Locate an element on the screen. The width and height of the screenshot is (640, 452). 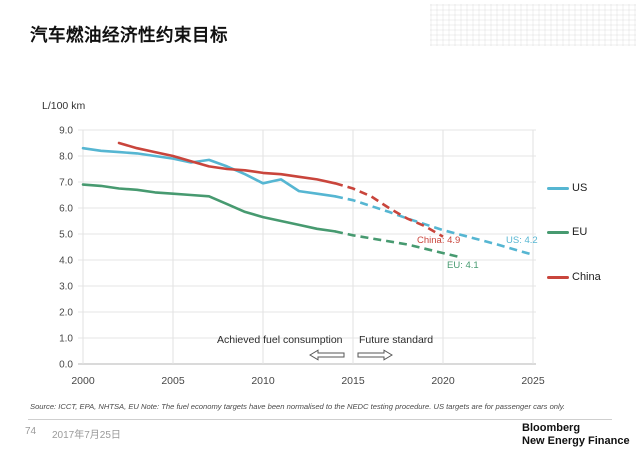
page-title: 汽车燃油经济性约束目标 is located at coordinates (129, 35).